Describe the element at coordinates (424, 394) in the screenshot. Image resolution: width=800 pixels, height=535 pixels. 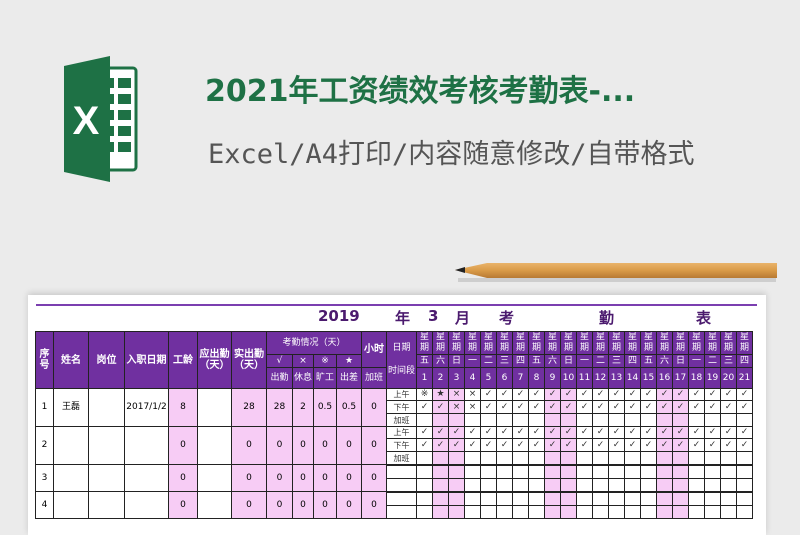
I see `attendance-mark-cell: ※` at that location.